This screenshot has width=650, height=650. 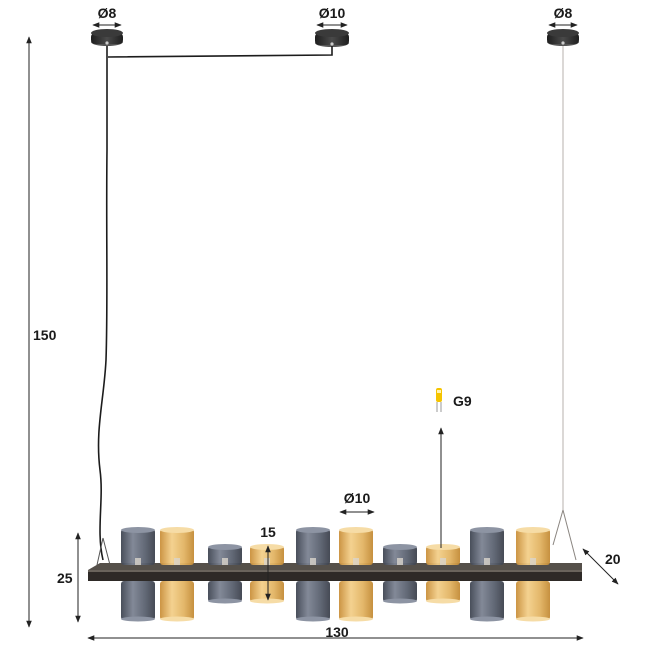 What do you see at coordinates (65, 578) in the screenshot?
I see `frame-height-label: 25` at bounding box center [65, 578].